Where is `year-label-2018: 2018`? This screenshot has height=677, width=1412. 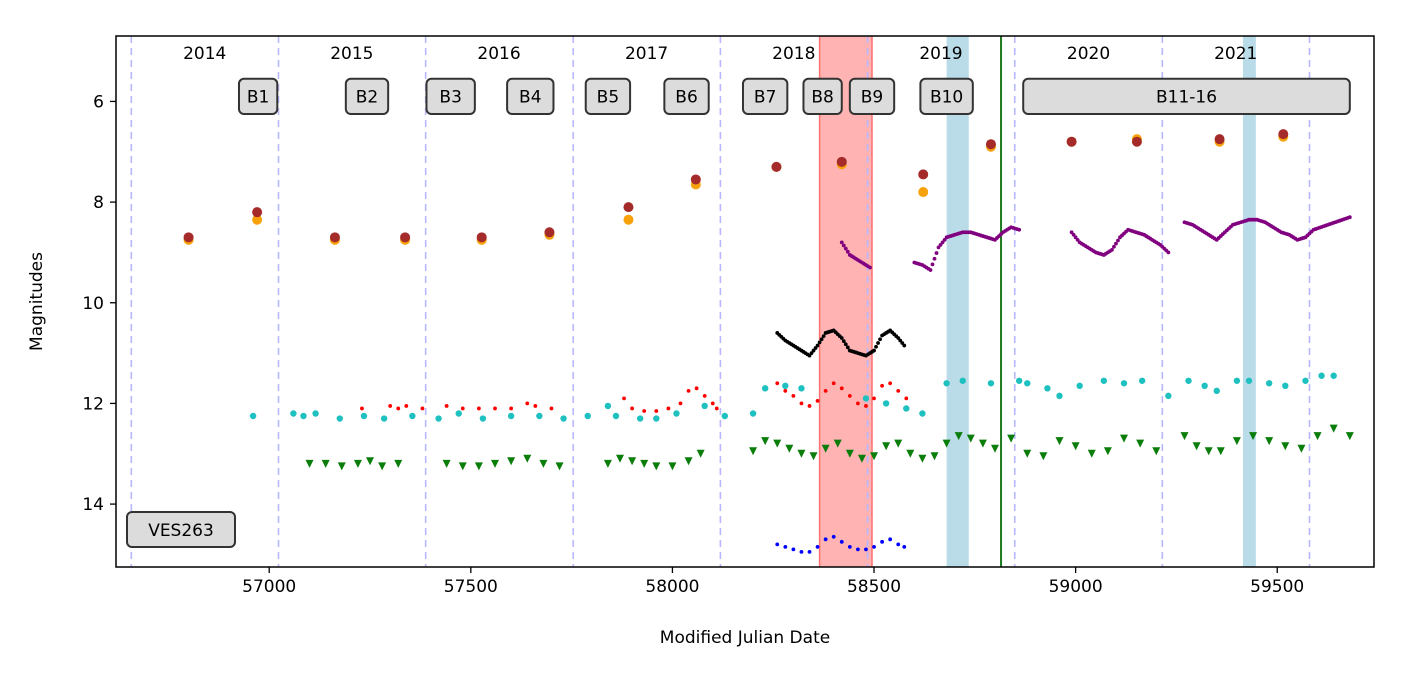 year-label-2018: 2018 is located at coordinates (793, 54).